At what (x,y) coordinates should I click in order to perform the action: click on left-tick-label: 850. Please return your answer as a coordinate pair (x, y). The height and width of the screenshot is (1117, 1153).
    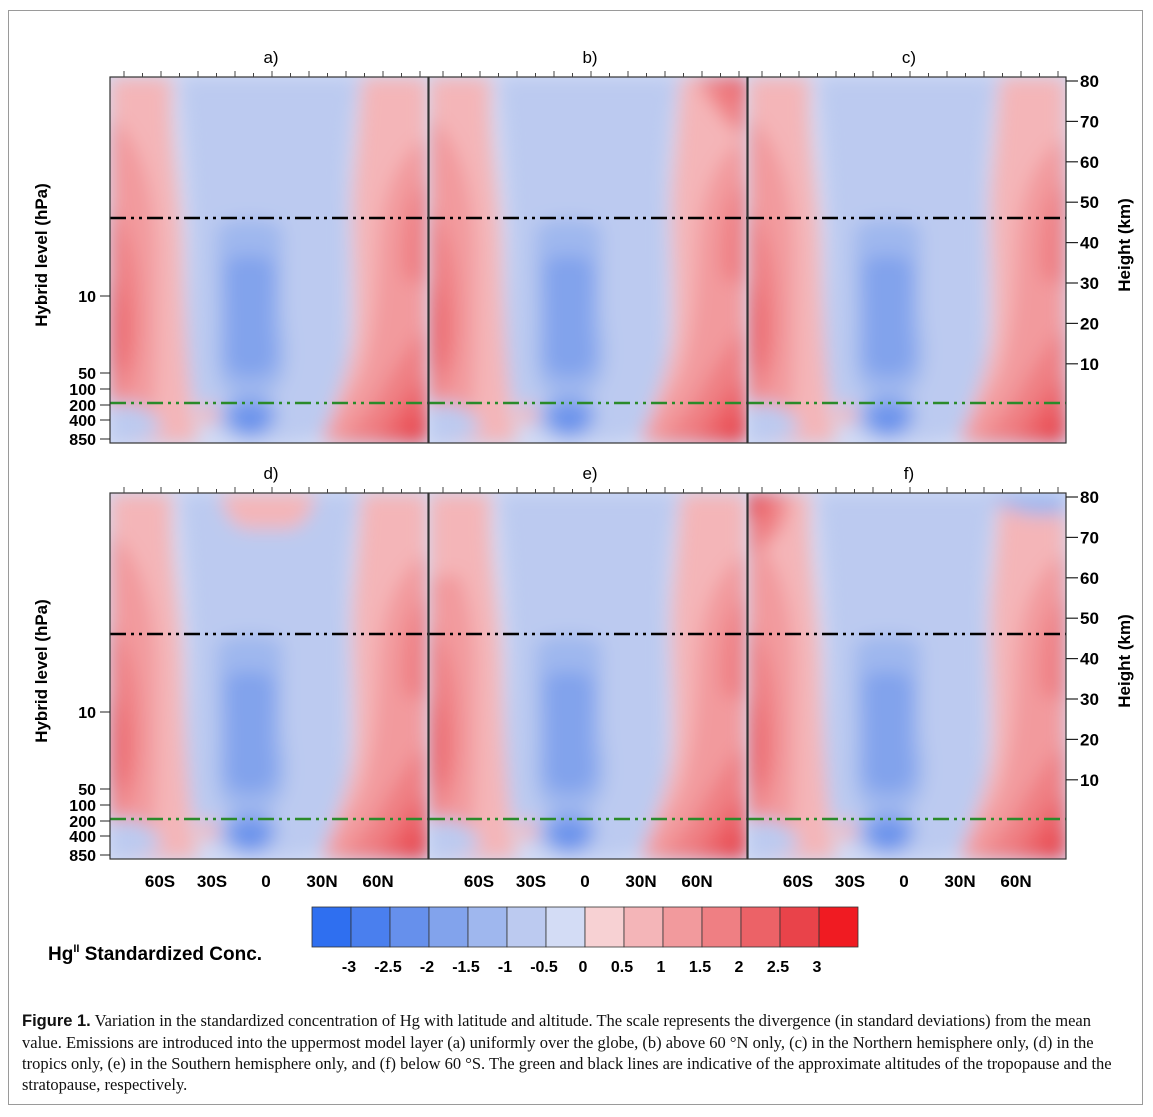
    Looking at the image, I should click on (82, 856).